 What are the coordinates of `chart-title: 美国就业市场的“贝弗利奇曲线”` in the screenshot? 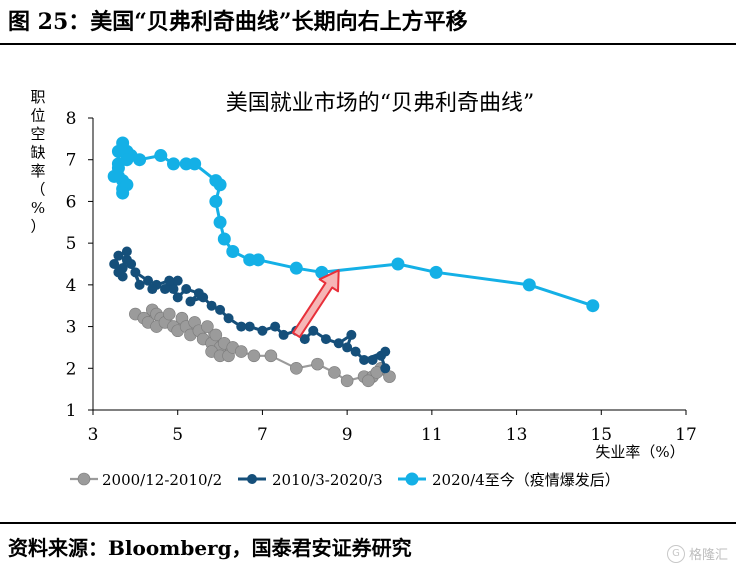 It's located at (380, 103).